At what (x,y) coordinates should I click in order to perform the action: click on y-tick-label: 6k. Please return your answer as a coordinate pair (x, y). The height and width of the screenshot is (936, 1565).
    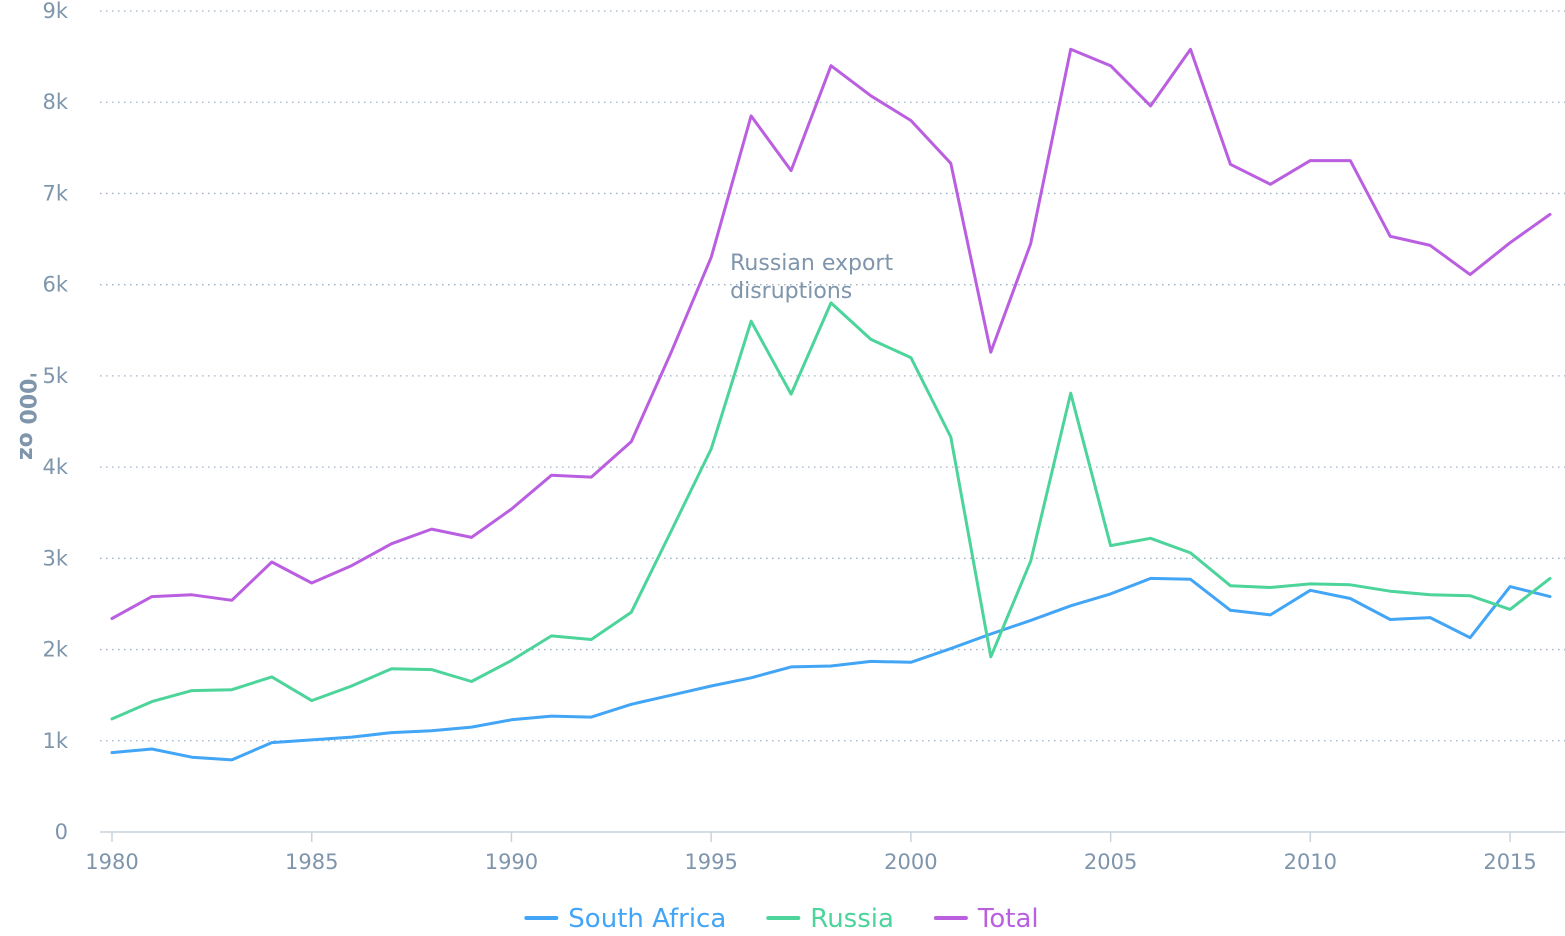
    Looking at the image, I should click on (55, 285).